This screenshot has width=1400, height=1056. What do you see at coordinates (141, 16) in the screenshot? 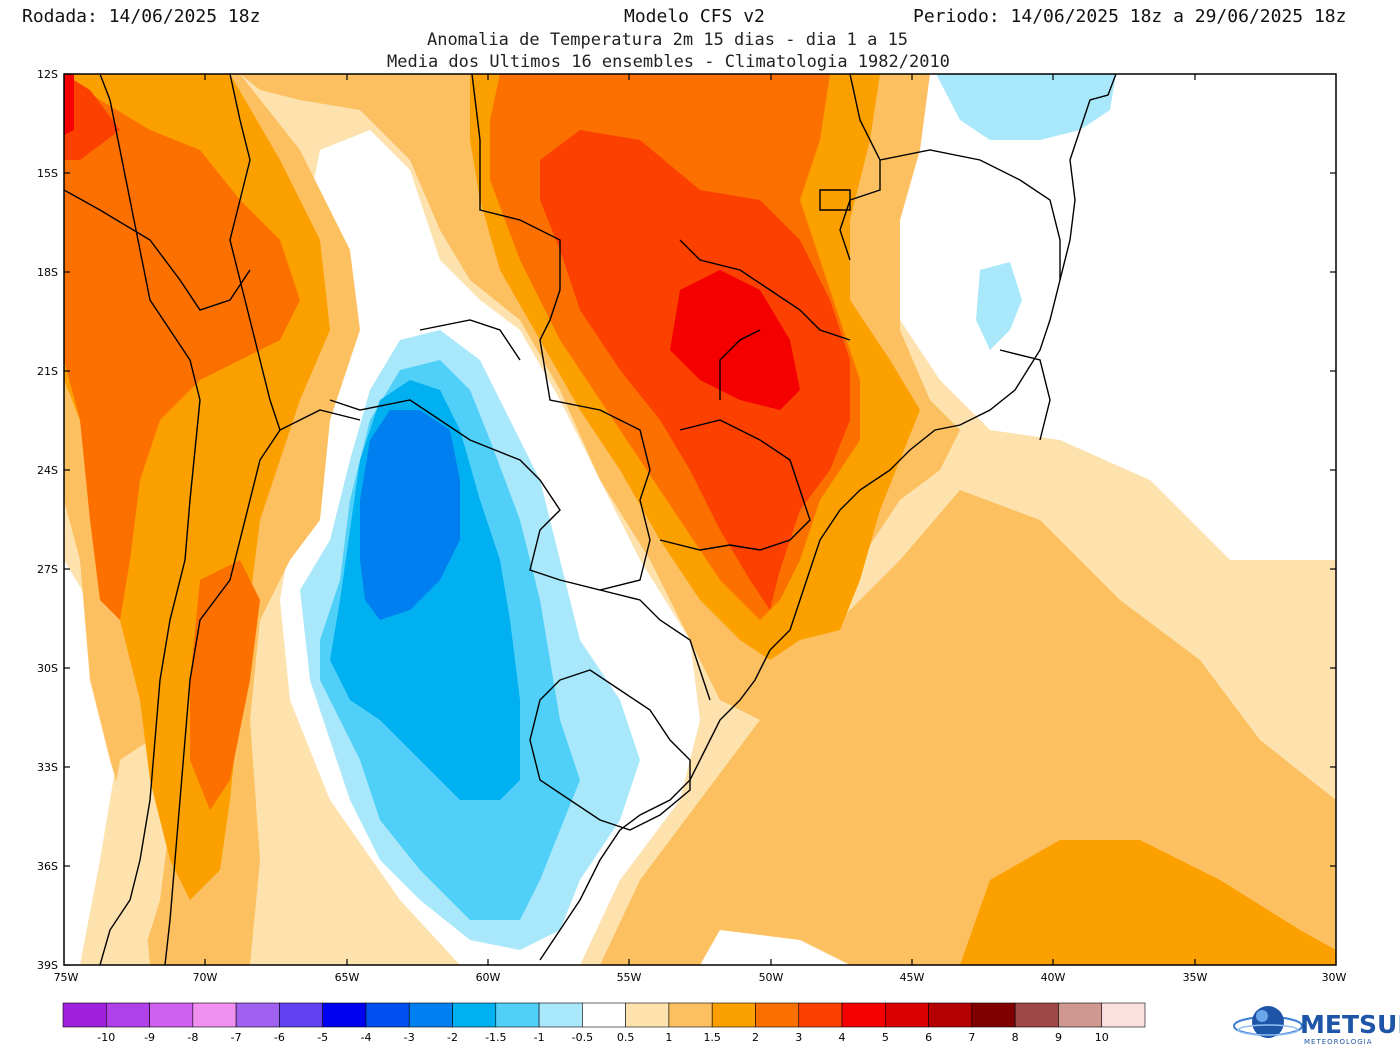
I see `run-label: Rodada: 14/06/2025 18z` at bounding box center [141, 16].